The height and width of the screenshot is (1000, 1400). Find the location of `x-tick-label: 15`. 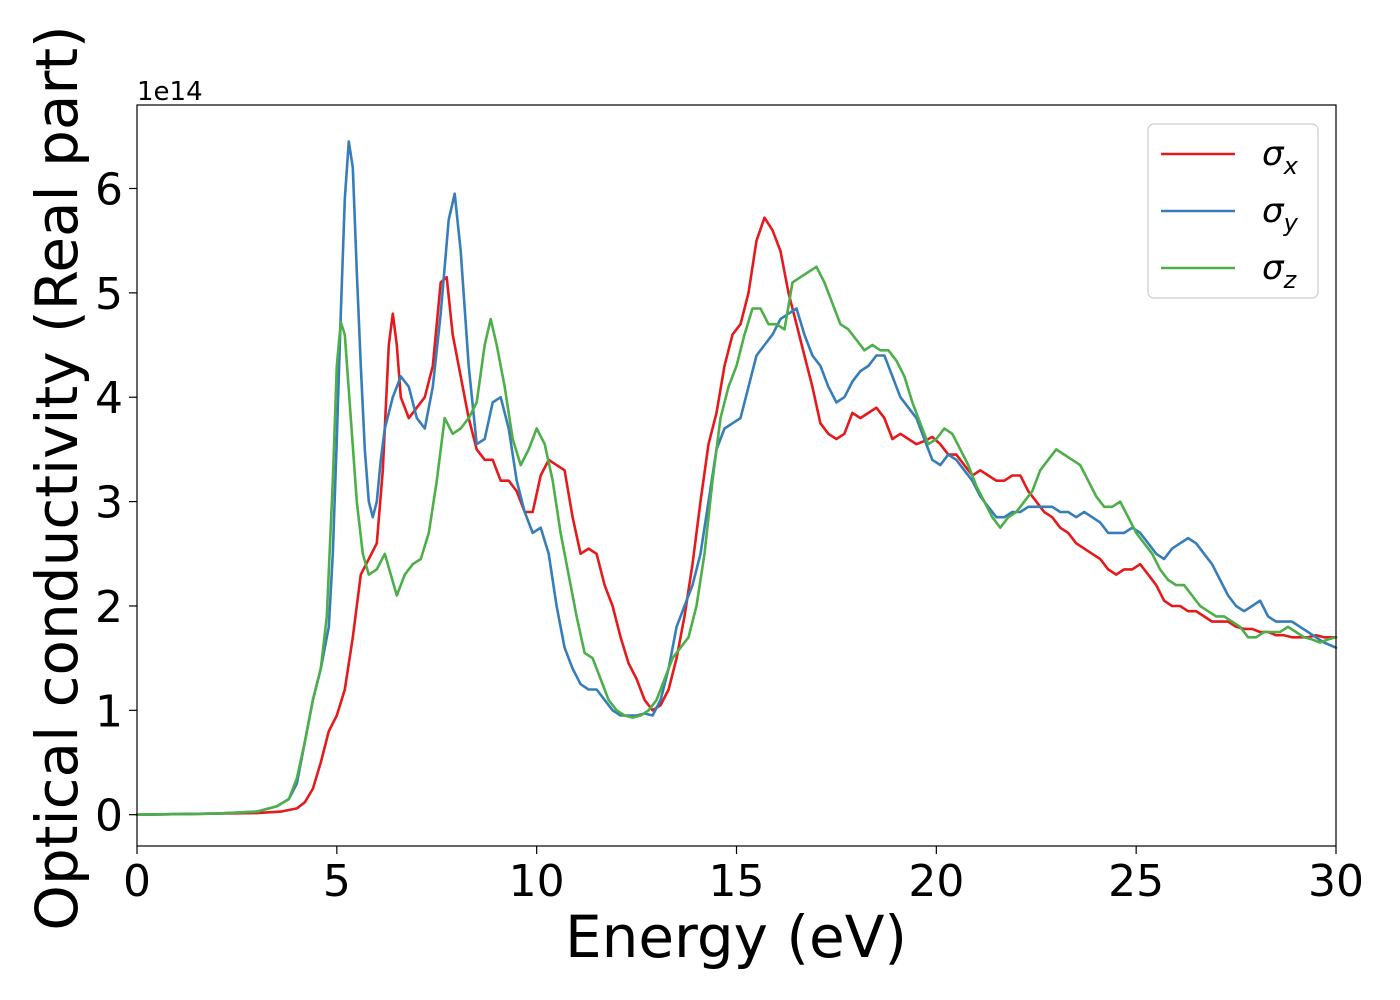

x-tick-label: 15 is located at coordinates (737, 881).